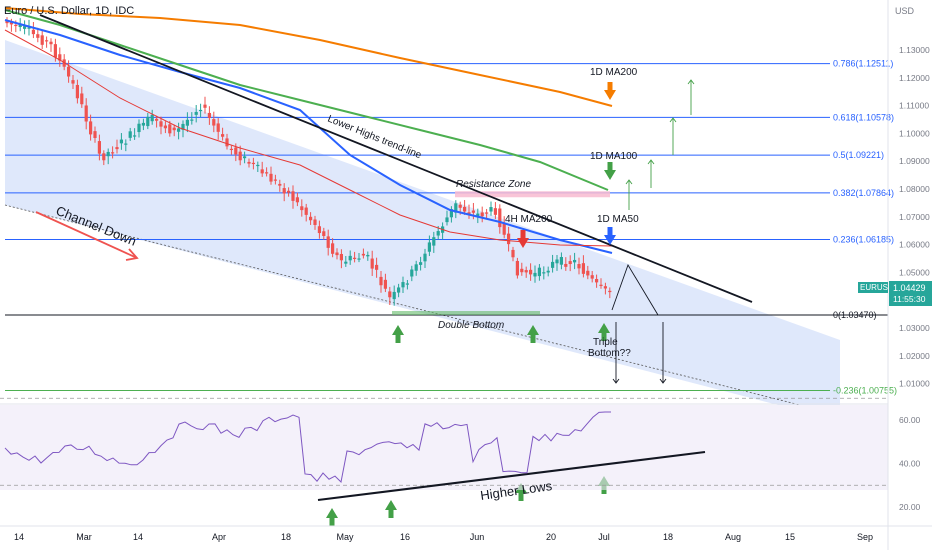 This screenshot has width=932, height=555. I want to click on label-ma200: 1D MA200, so click(614, 72).